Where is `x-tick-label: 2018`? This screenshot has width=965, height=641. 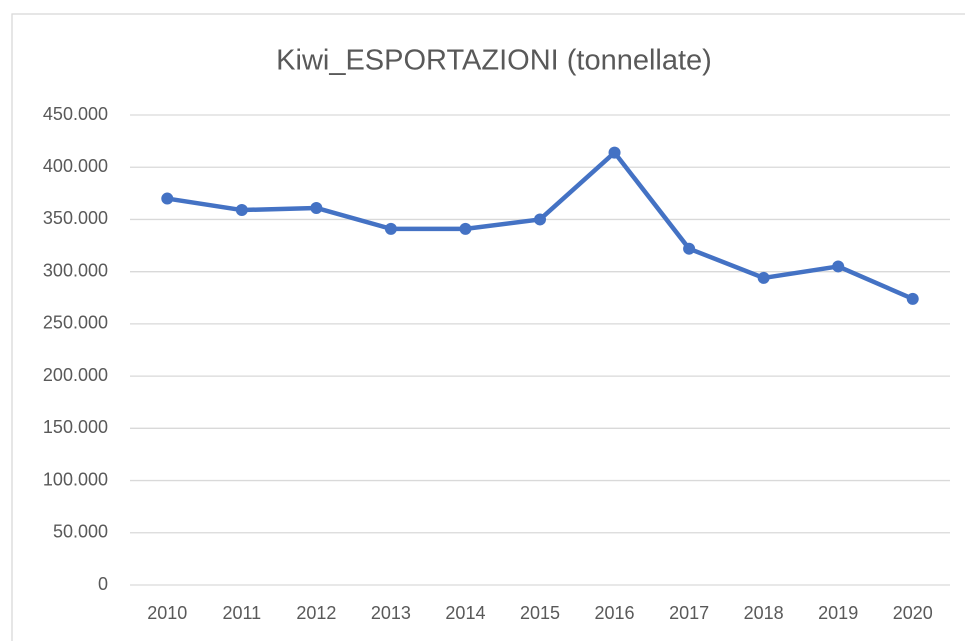
x-tick-label: 2018 is located at coordinates (764, 613).